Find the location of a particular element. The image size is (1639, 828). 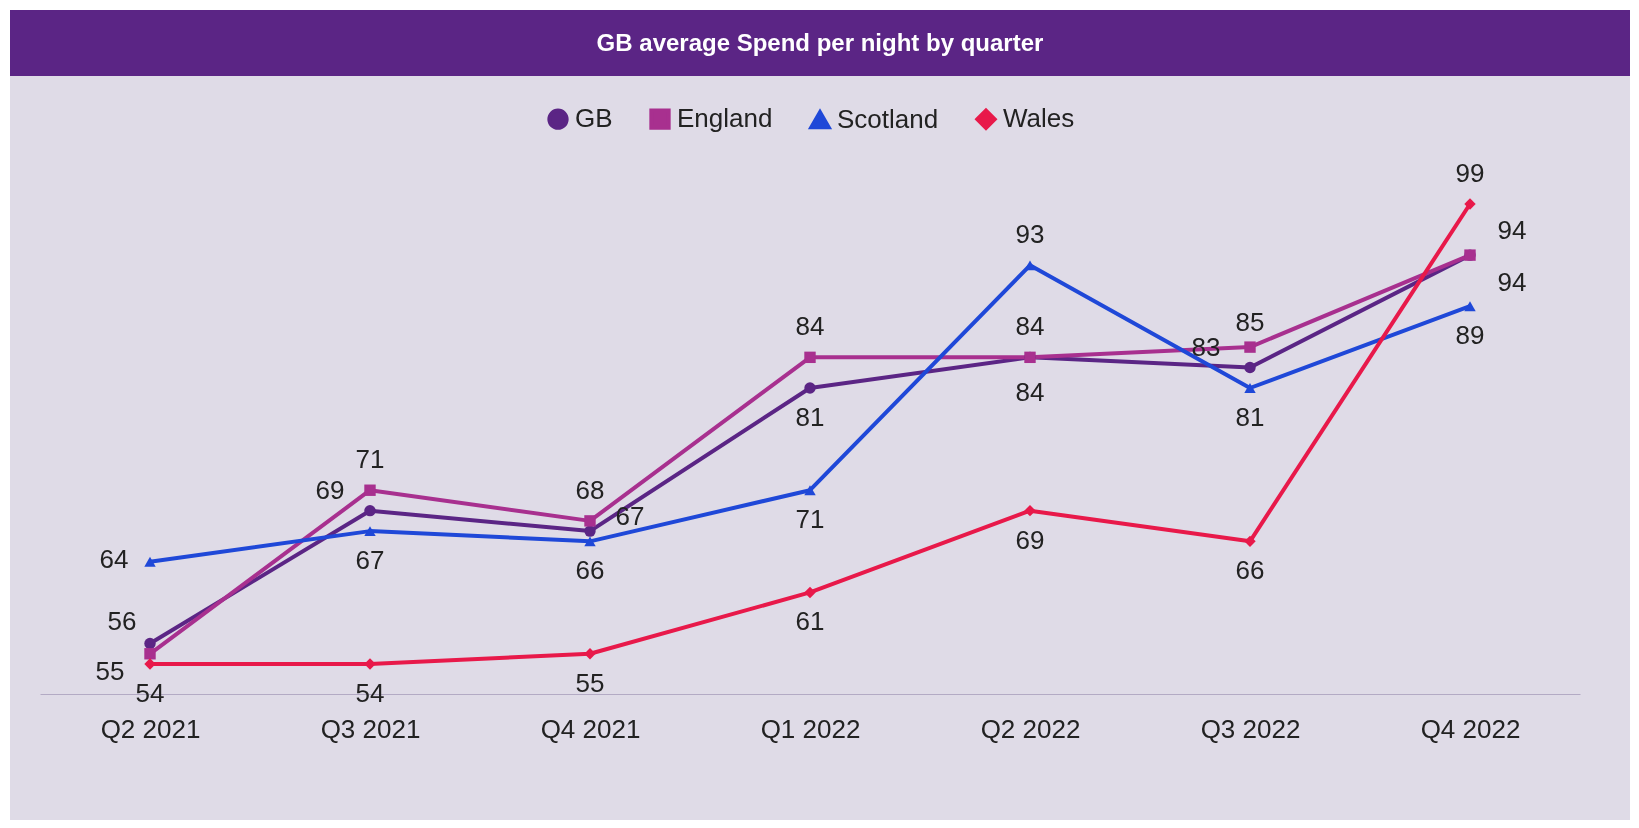

data-label: 85 is located at coordinates (1250, 322).